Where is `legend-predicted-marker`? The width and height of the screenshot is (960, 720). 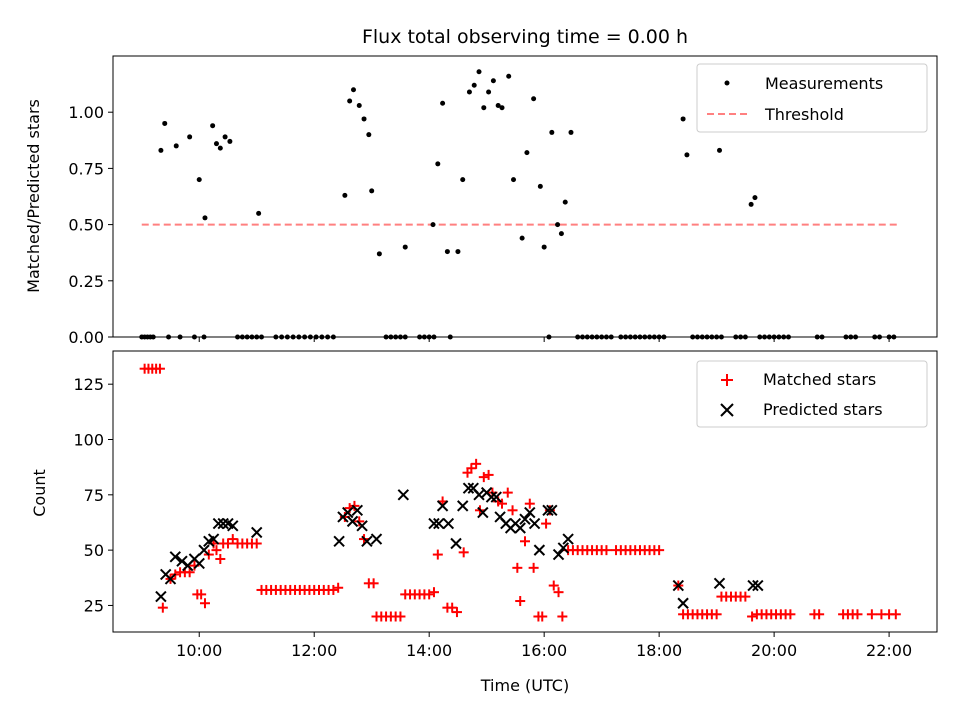
legend-predicted-marker is located at coordinates (727, 410).